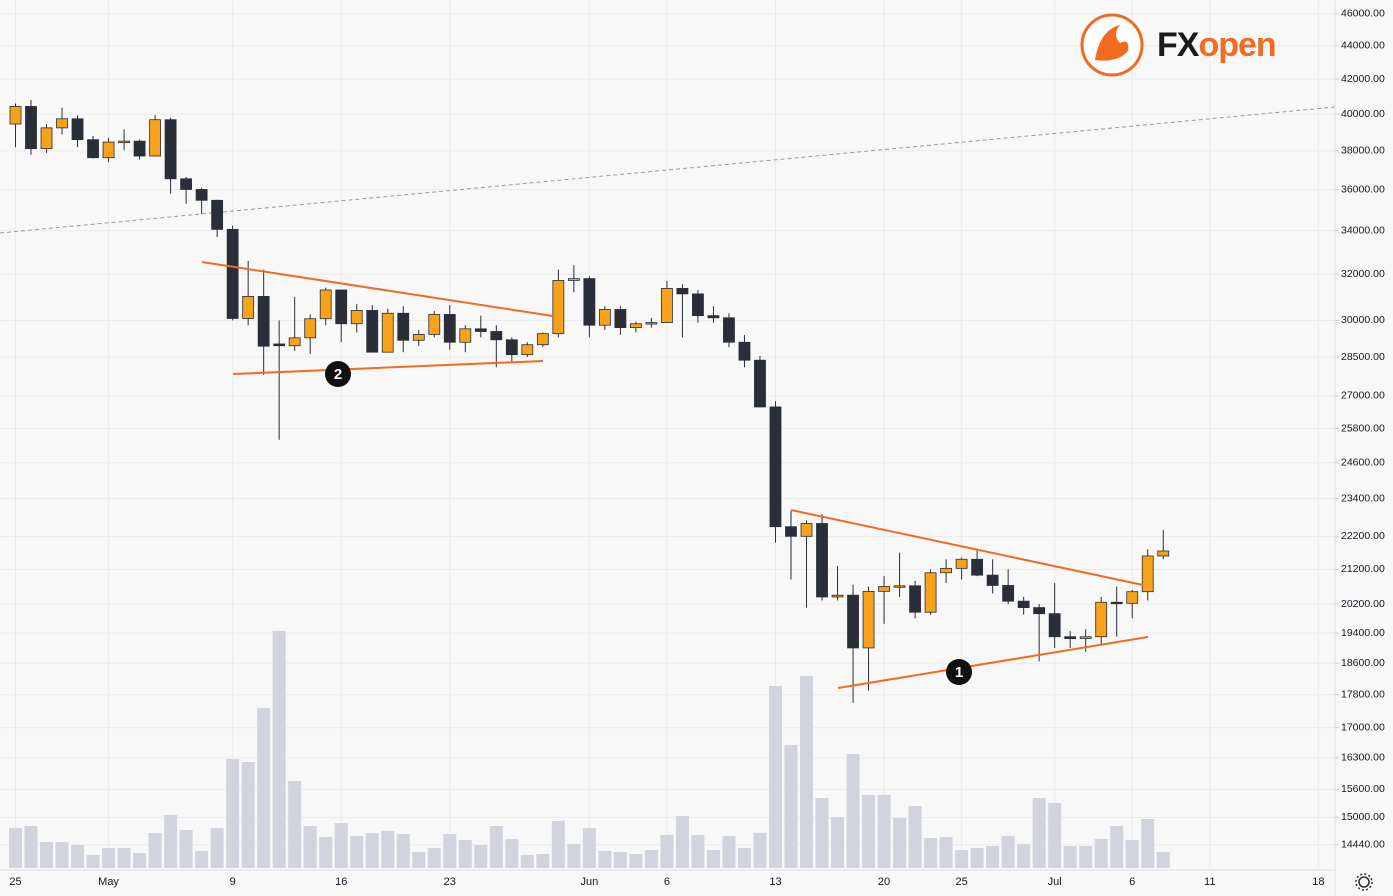  Describe the element at coordinates (1363, 845) in the screenshot. I see `y-tick-label: 14440.00` at that location.